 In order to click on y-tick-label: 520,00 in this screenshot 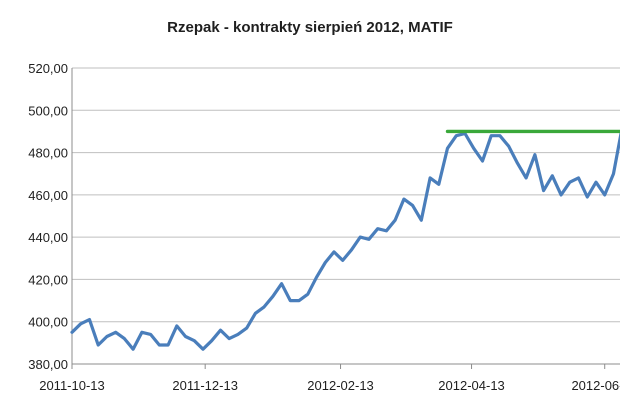, I will do `click(48, 68)`.